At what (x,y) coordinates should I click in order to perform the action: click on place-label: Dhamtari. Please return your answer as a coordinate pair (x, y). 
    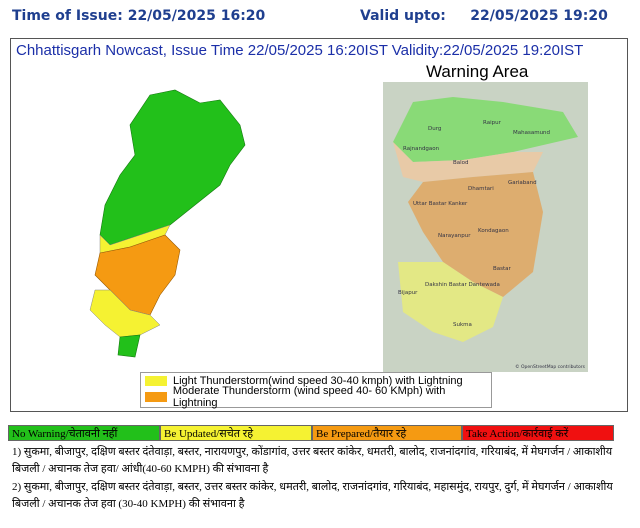
    Looking at the image, I should click on (481, 189).